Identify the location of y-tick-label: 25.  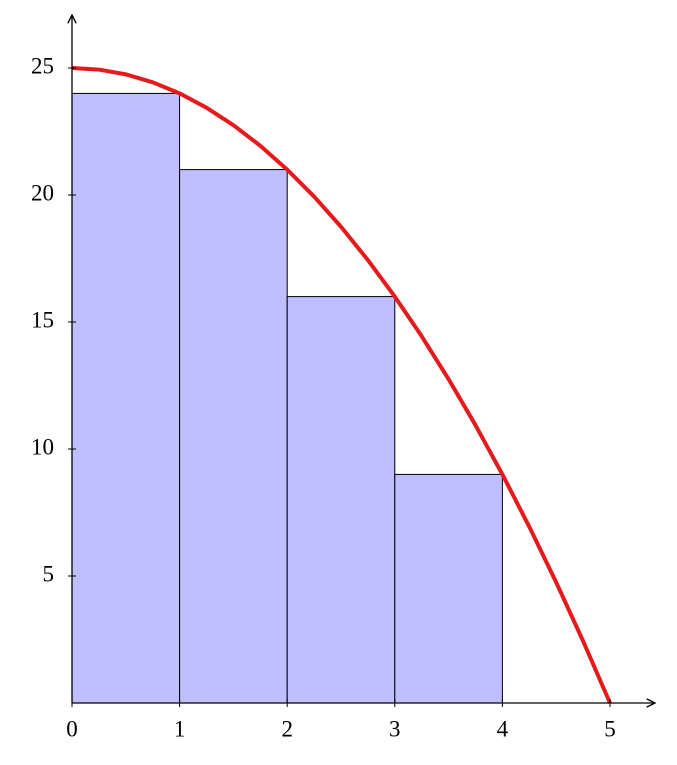
(42, 65).